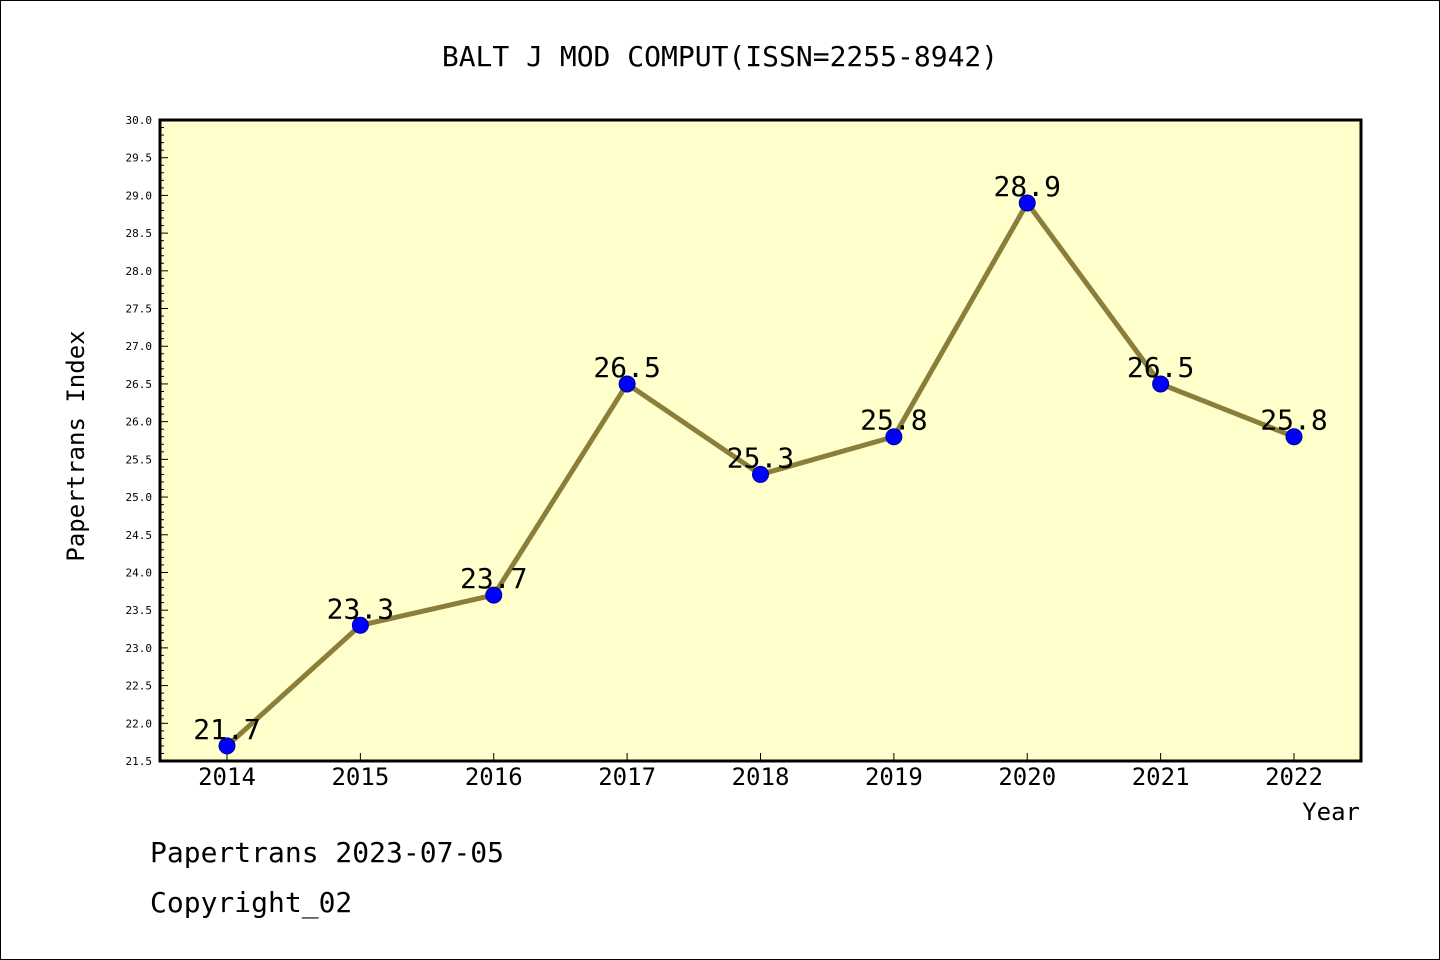 The image size is (1440, 960). I want to click on y-tick-label: 29.5, so click(139, 158).